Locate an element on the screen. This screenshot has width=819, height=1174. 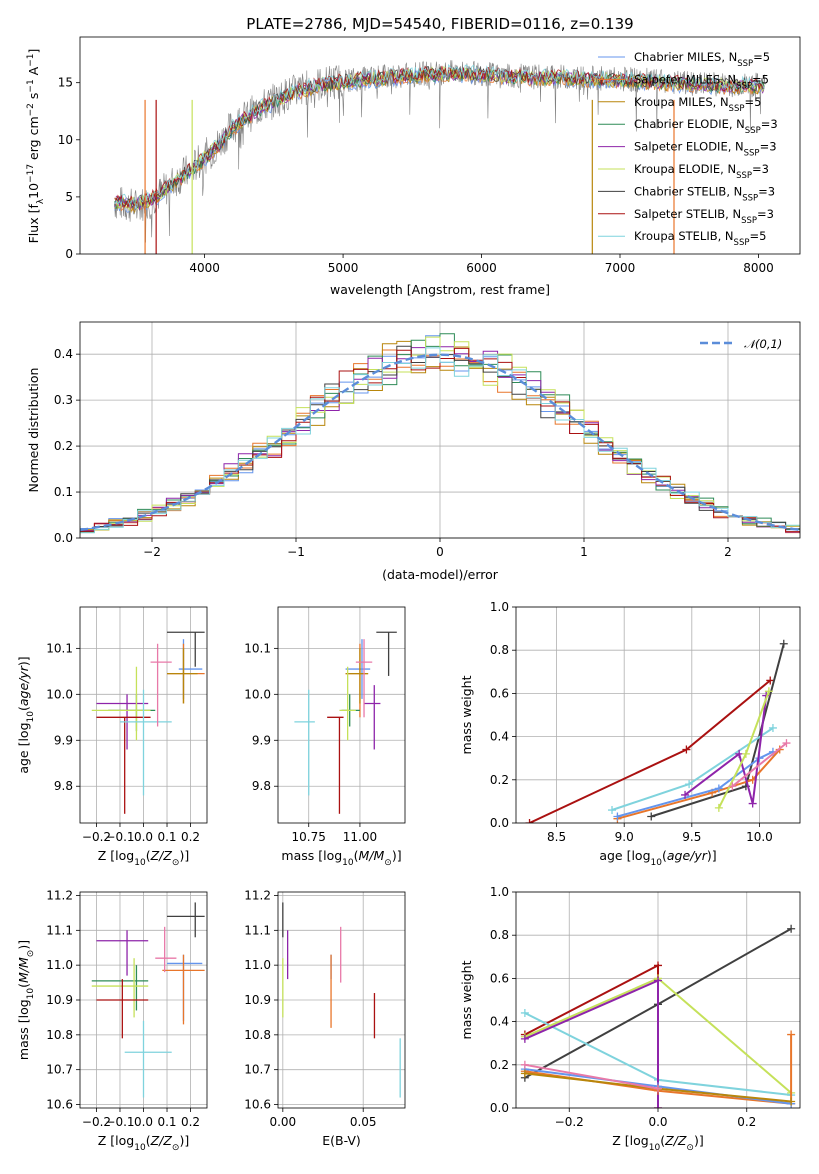
x-tick-label: 0.00 is located at coordinates (282, 1122).